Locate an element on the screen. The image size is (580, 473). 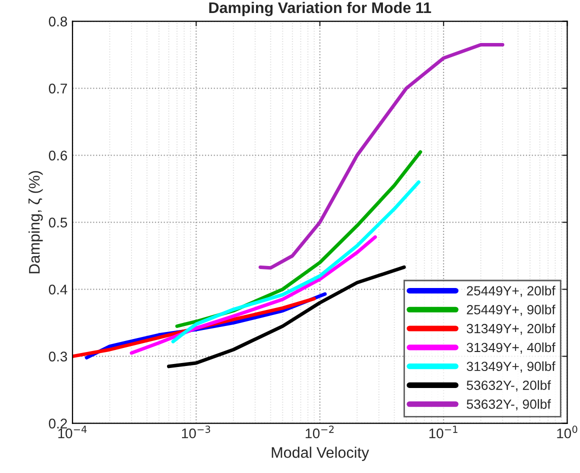
legend-label: 53632Y-, 20lbf is located at coordinates (508, 386).